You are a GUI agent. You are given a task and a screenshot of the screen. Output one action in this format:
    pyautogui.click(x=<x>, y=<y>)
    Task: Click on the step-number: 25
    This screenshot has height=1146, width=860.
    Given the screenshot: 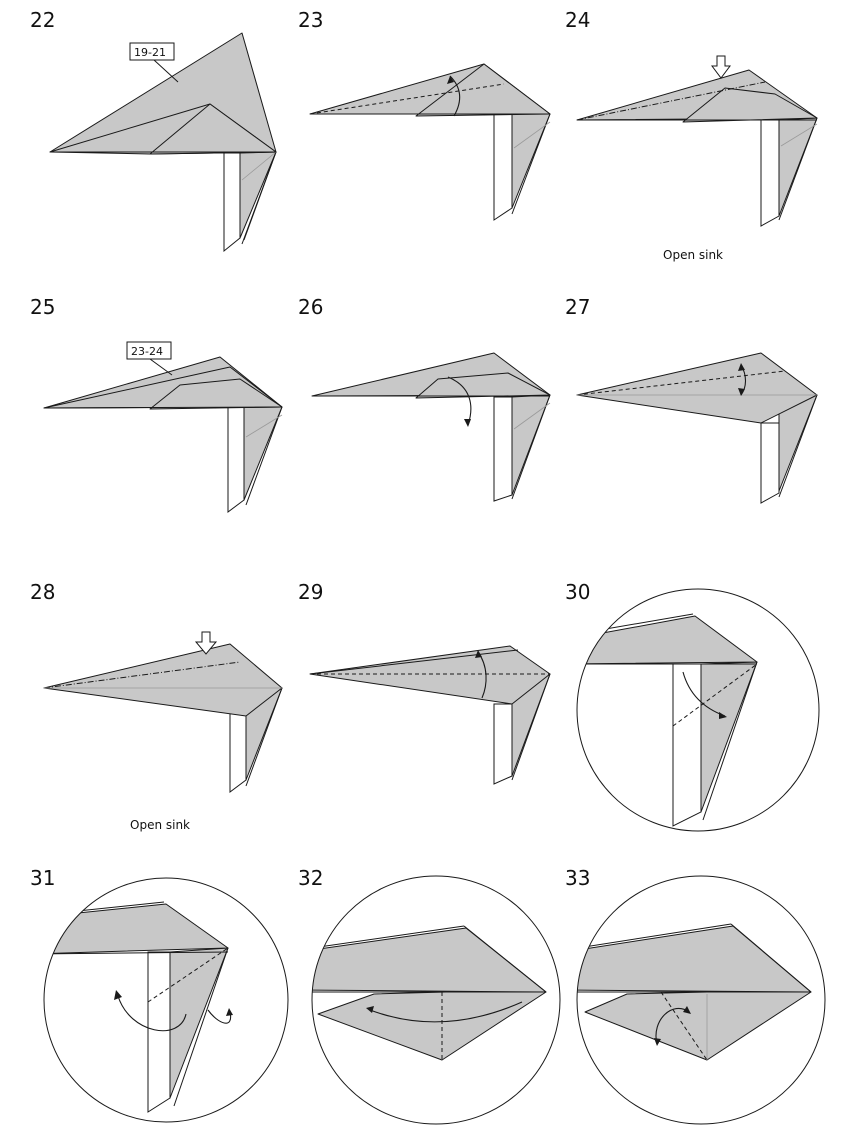 What is the action you would take?
    pyautogui.click(x=43, y=307)
    